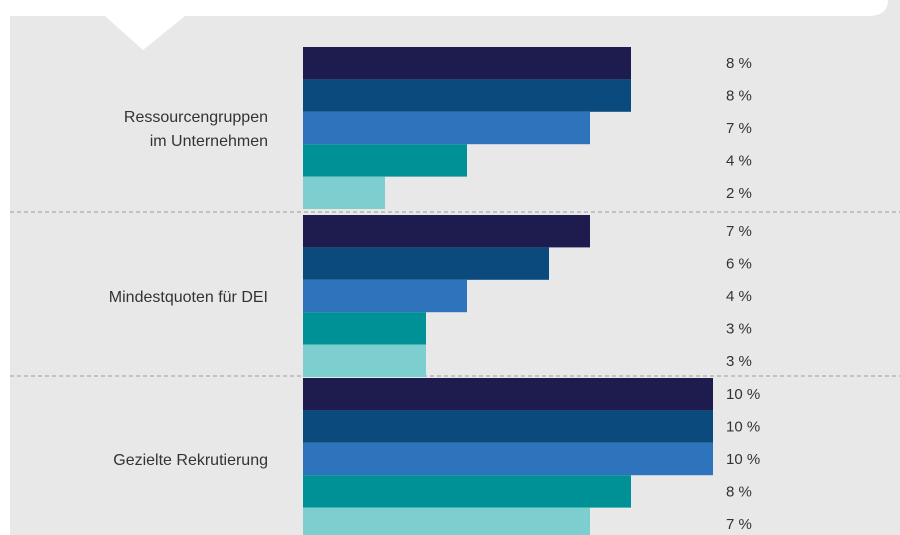 This screenshot has width=900, height=535. Describe the element at coordinates (739, 193) in the screenshot. I see `value-label: 2 %` at that location.